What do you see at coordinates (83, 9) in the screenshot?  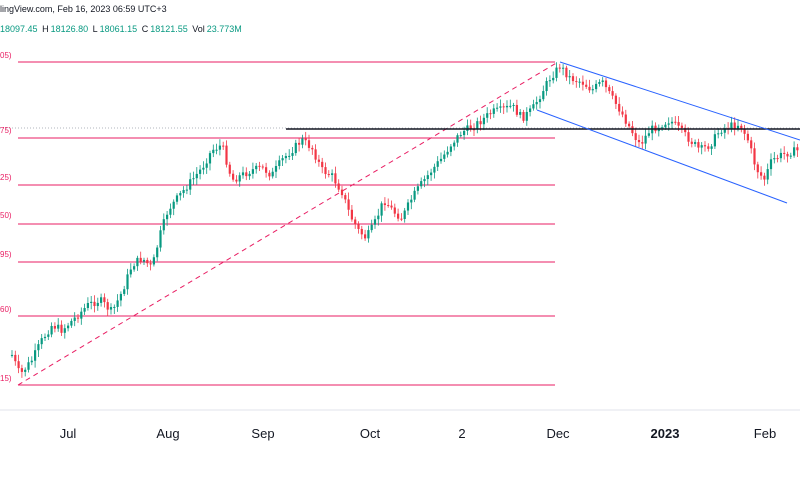 I see `chart-source-header: lingView.com, Feb 16, 2023 06:59 UTC+3` at bounding box center [83, 9].